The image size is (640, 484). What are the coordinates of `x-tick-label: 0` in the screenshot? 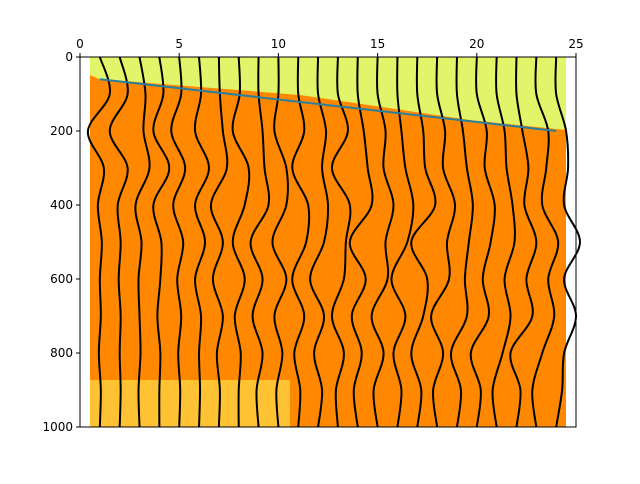 It's located at (80, 44).